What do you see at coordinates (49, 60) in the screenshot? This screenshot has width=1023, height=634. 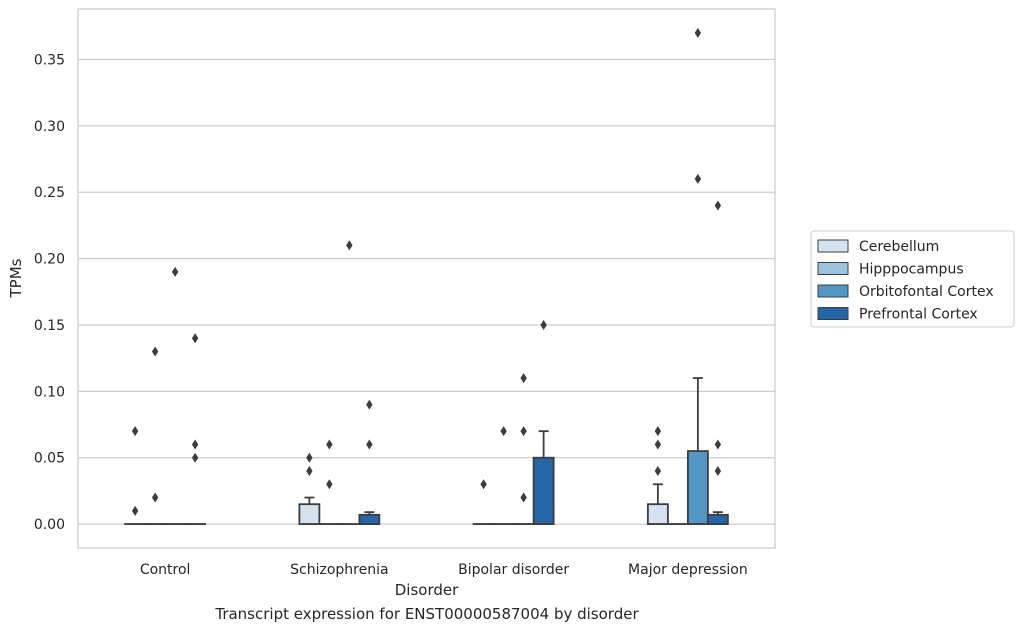 I see `y-tick-label: 0.35` at bounding box center [49, 60].